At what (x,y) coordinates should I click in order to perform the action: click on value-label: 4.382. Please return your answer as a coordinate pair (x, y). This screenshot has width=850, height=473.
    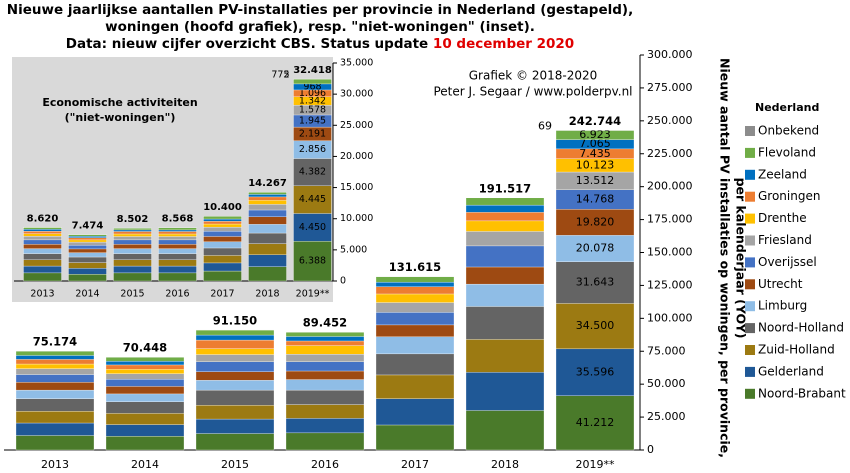
    Looking at the image, I should click on (312, 172).